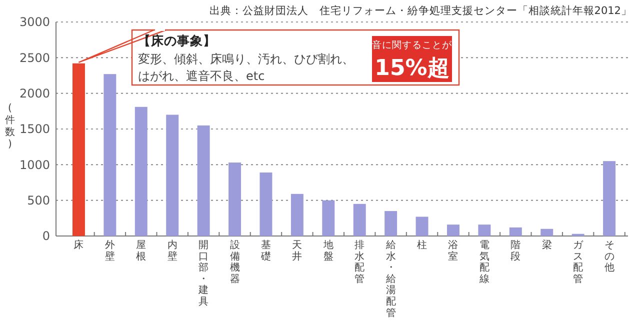 This screenshot has height=322, width=640. Describe the element at coordinates (246, 59) in the screenshot. I see `annotation: 変形、傾斜、床鳴り、汚れ、ひび割れ、` at that location.